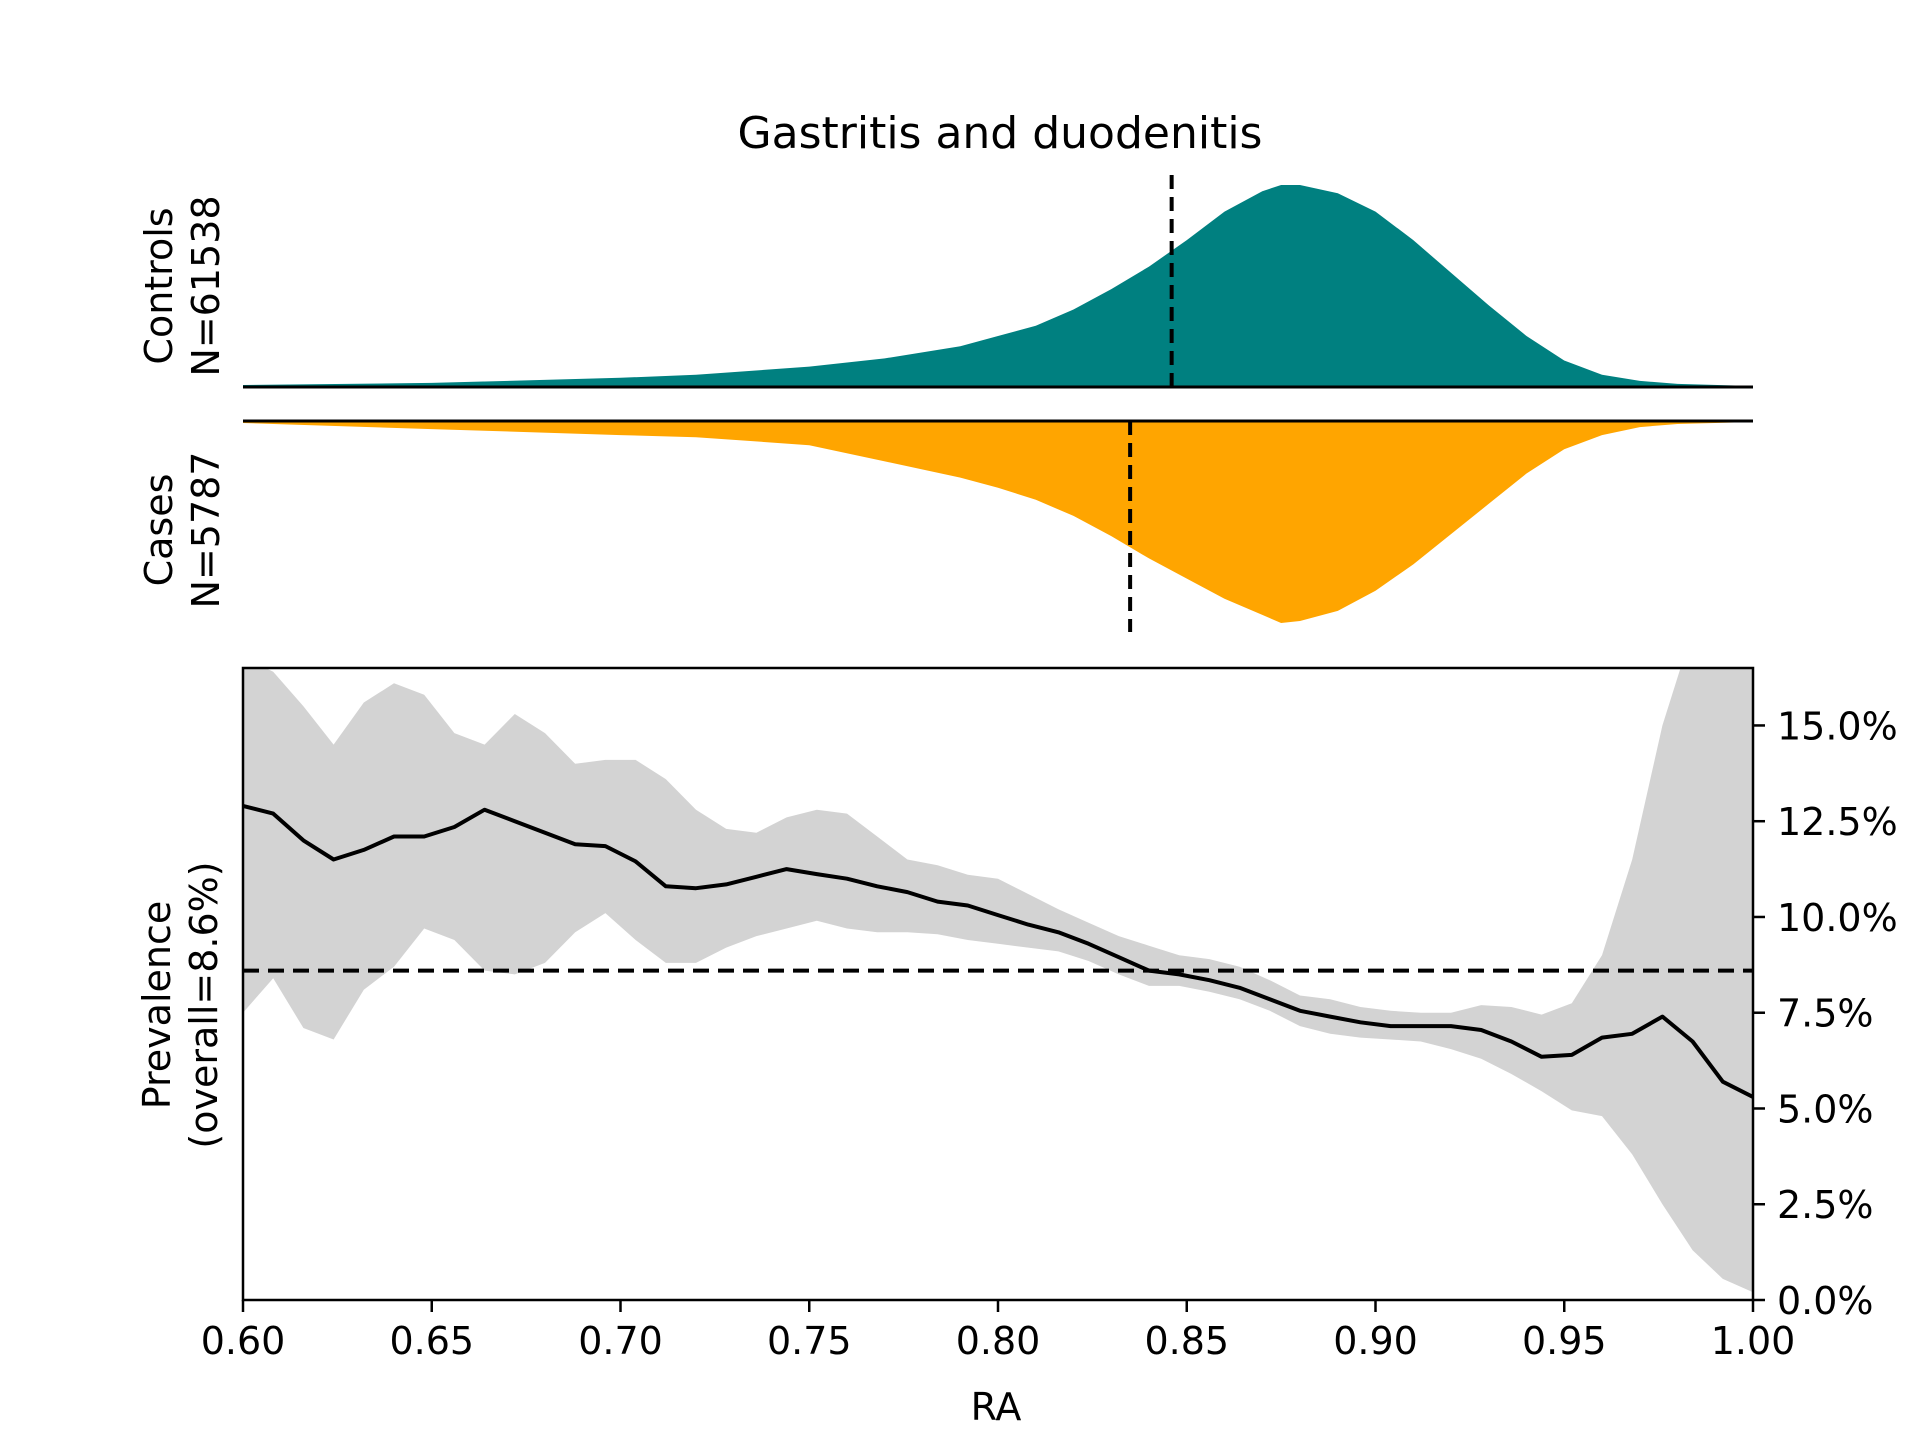  What do you see at coordinates (1375, 1341) in the screenshot?
I see `x-tick-label: 0.90` at bounding box center [1375, 1341].